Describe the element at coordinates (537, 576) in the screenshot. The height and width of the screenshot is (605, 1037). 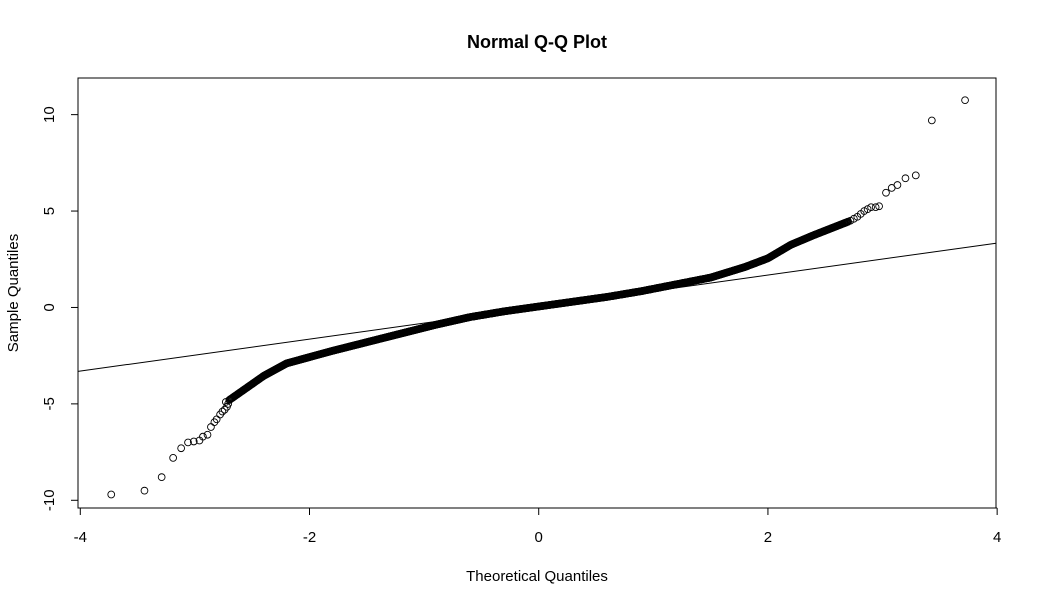
I see `x-axis-label: Theoretical Quantiles` at that location.